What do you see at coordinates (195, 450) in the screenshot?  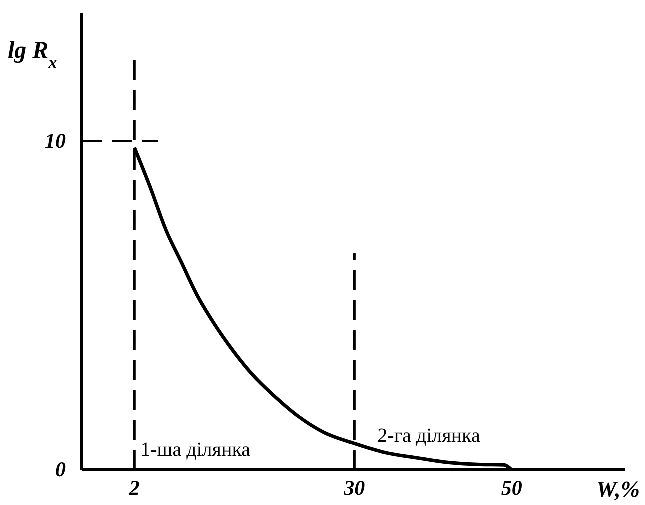 I see `annotation: 1-ша ділянка` at bounding box center [195, 450].